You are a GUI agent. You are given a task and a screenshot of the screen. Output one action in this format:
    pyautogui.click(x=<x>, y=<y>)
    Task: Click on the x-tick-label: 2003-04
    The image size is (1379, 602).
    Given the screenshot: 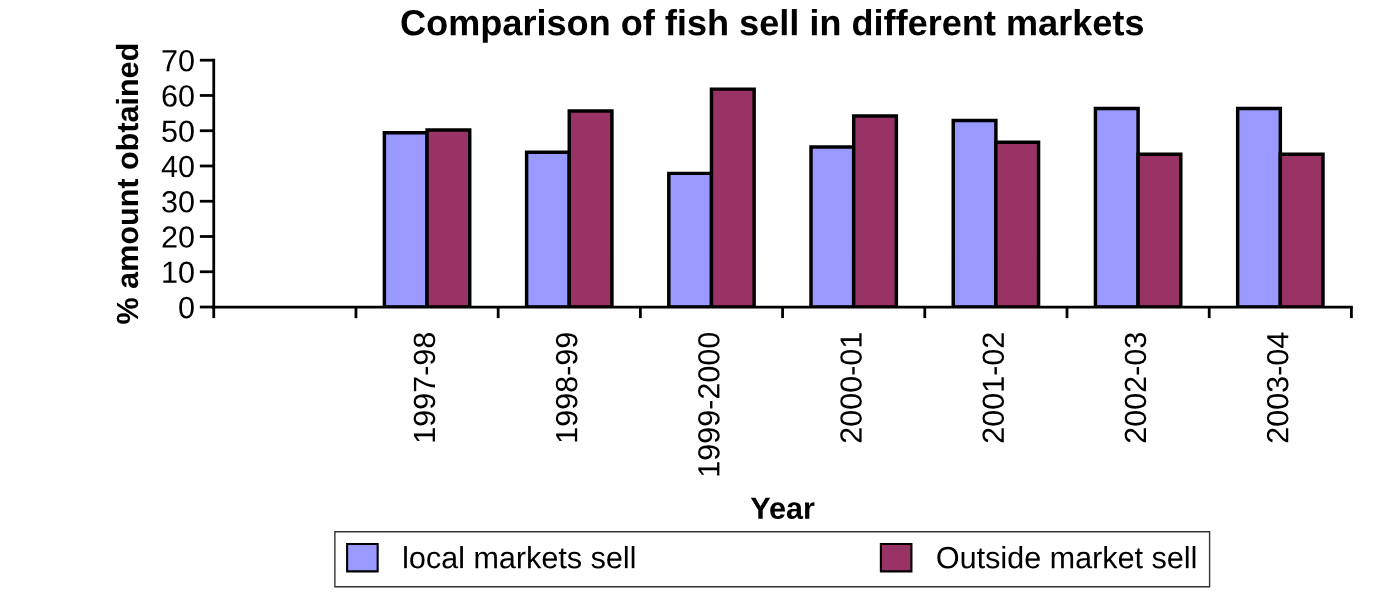 What is the action you would take?
    pyautogui.click(x=1277, y=387)
    